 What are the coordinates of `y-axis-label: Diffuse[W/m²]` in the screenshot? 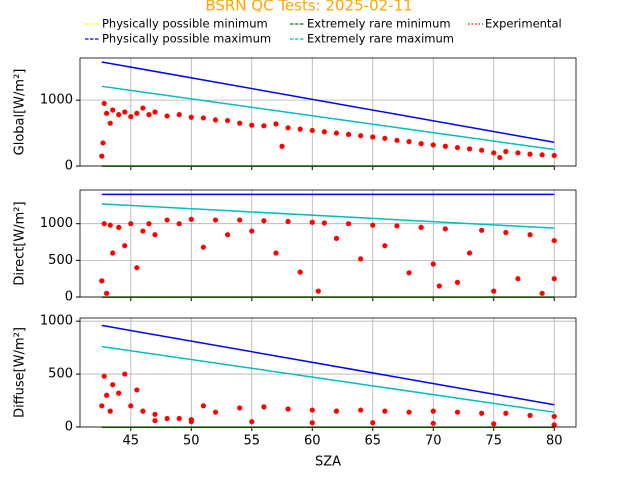 It's located at (20, 372).